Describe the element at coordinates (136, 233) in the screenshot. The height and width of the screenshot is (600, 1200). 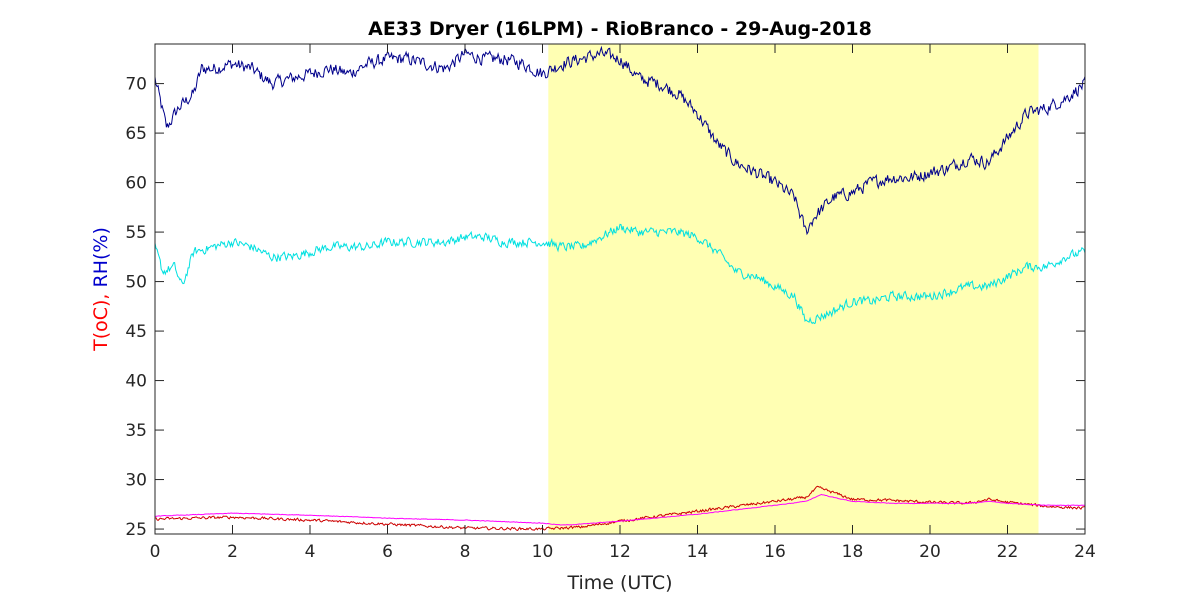
I see `y-tick-label: 55` at that location.